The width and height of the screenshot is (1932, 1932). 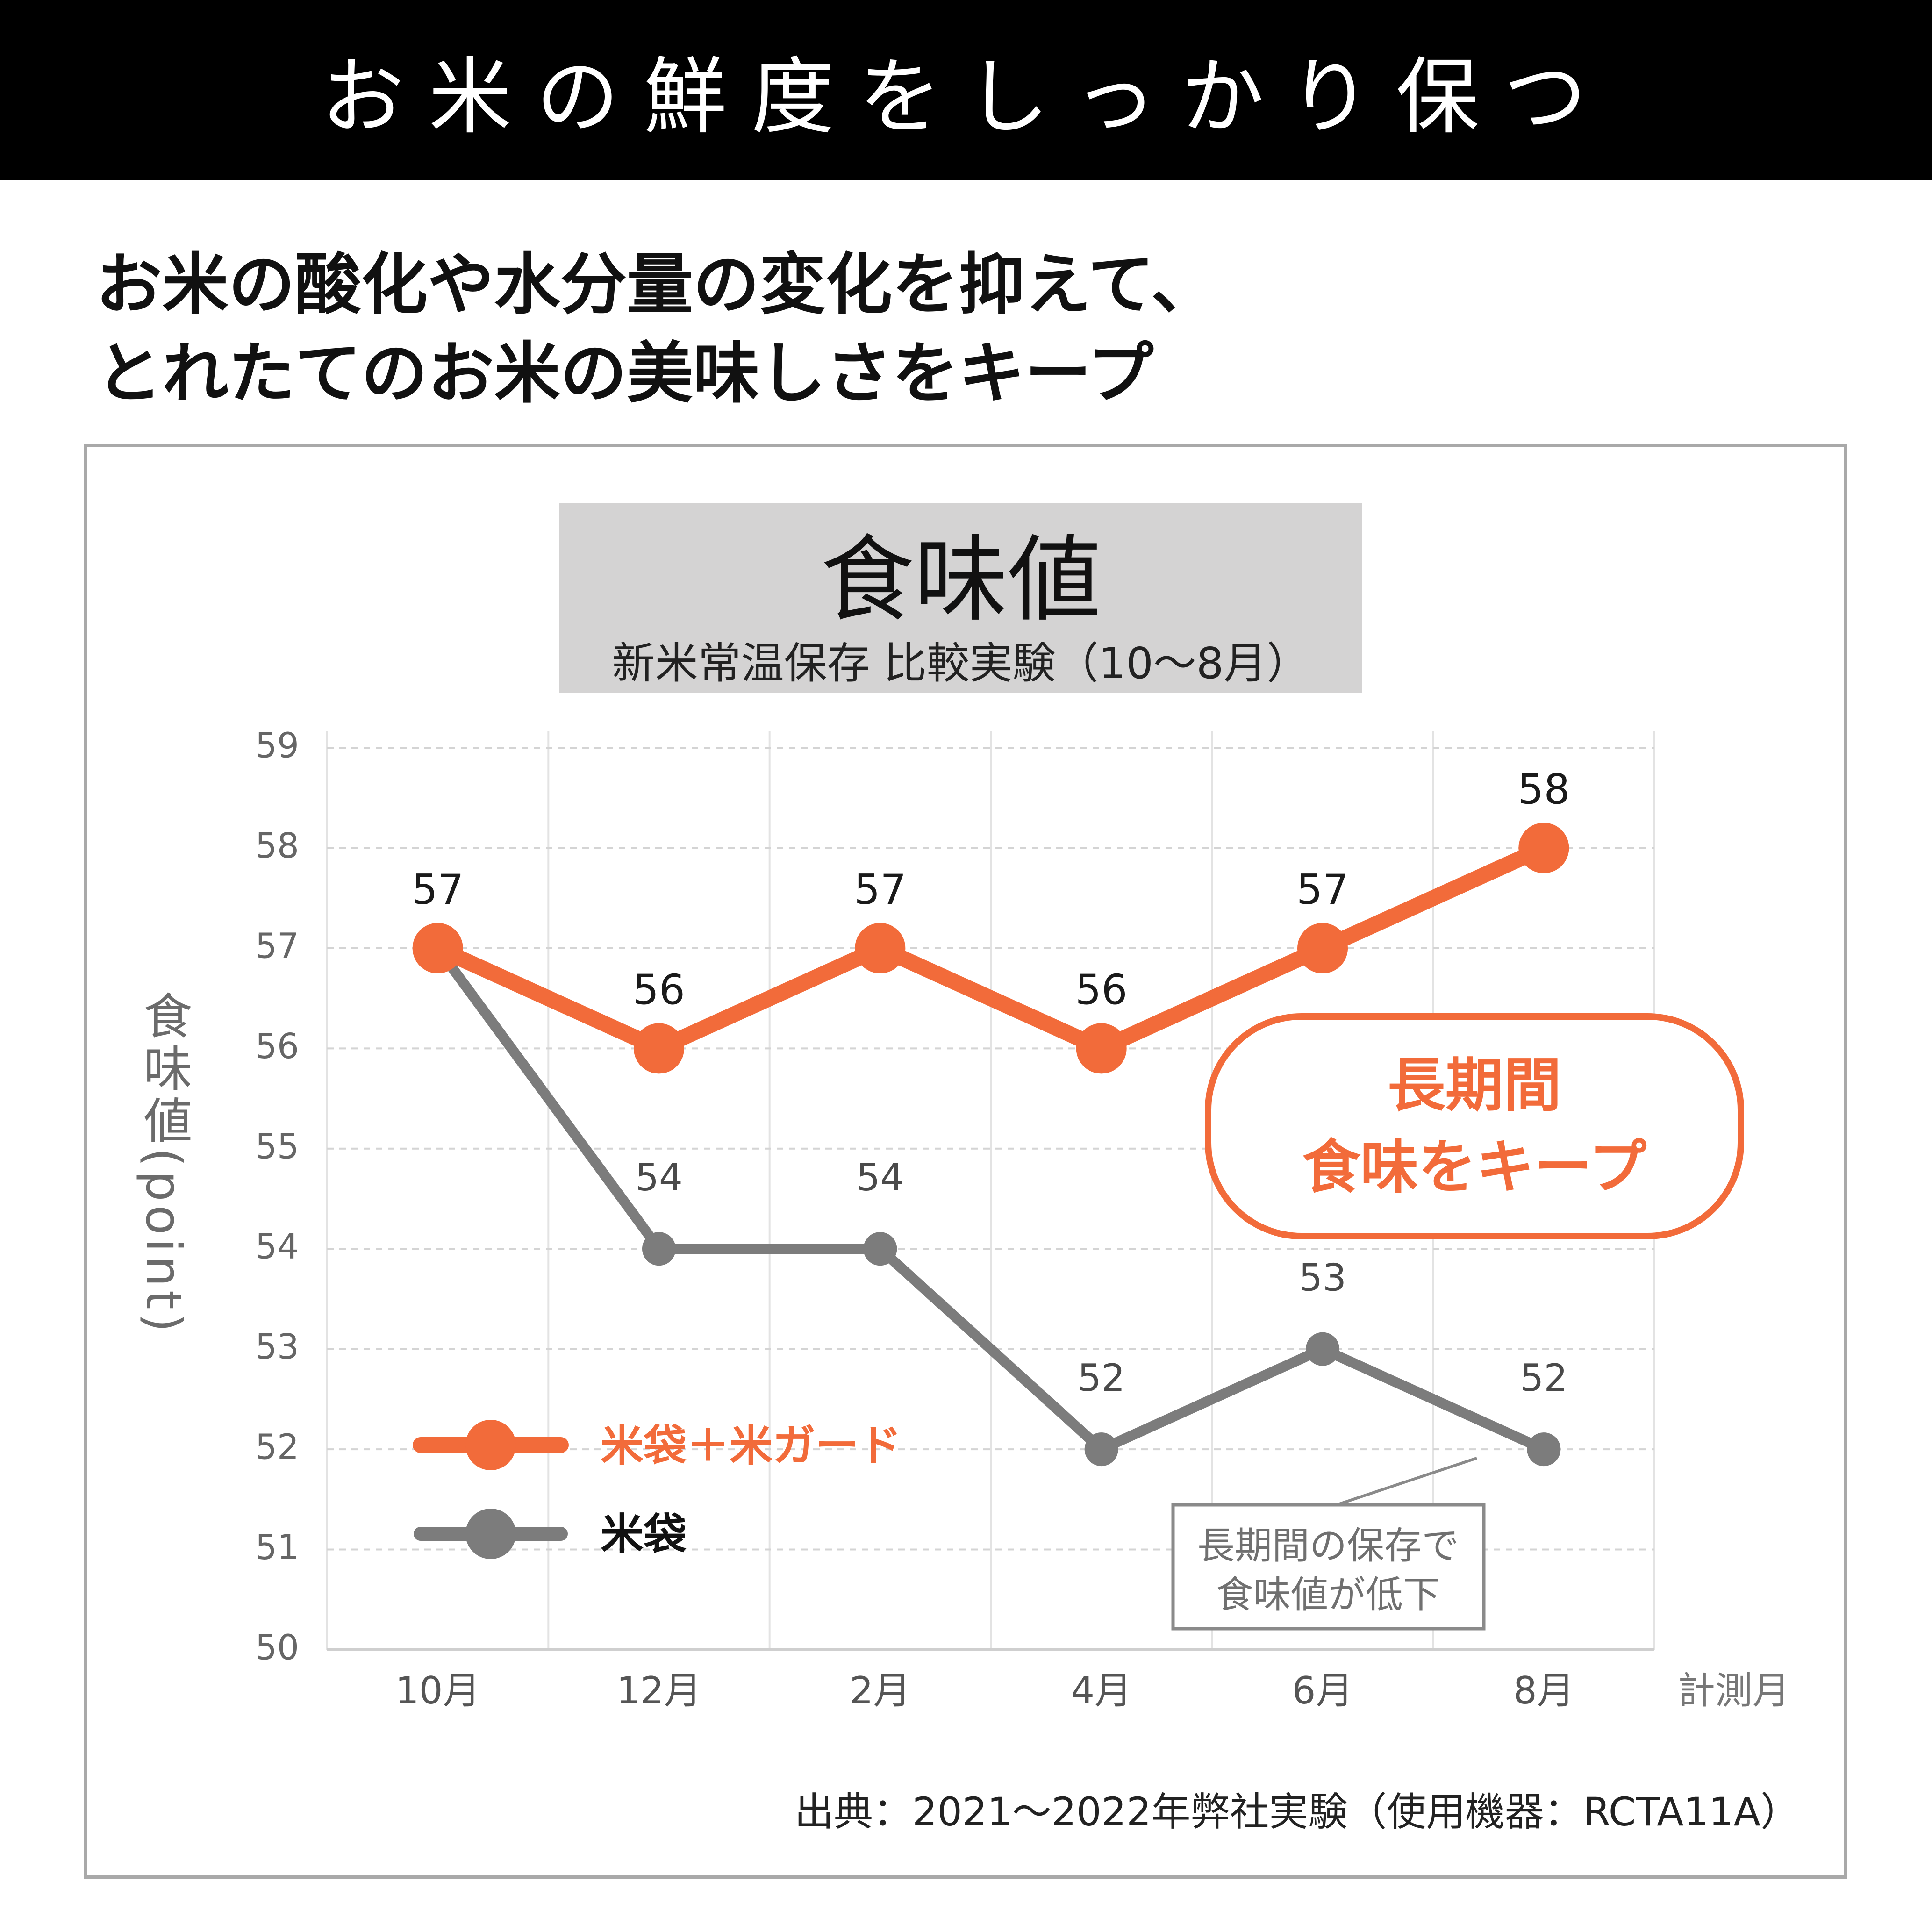 What do you see at coordinates (277, 1648) in the screenshot?
I see `y-tick-label: 50` at bounding box center [277, 1648].